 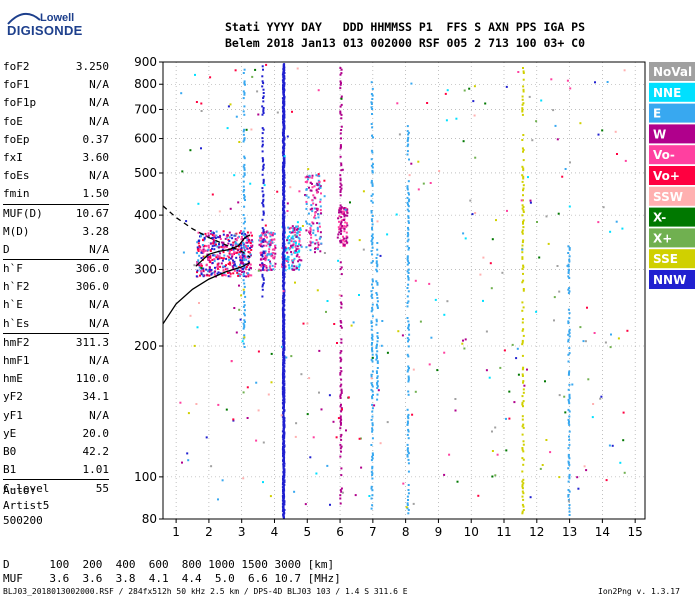 I want to click on param-value: 1.50, so click(x=96, y=194).